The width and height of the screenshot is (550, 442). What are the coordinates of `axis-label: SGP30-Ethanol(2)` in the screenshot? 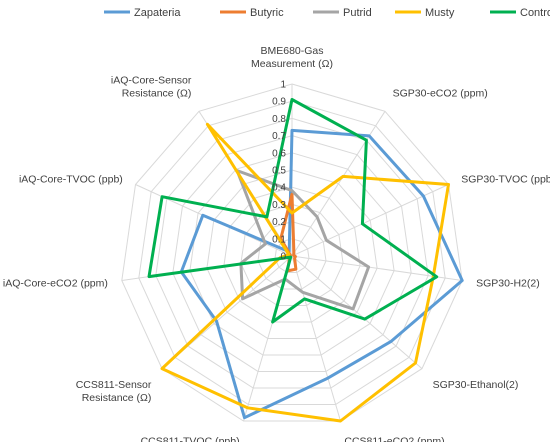 It's located at (476, 385).